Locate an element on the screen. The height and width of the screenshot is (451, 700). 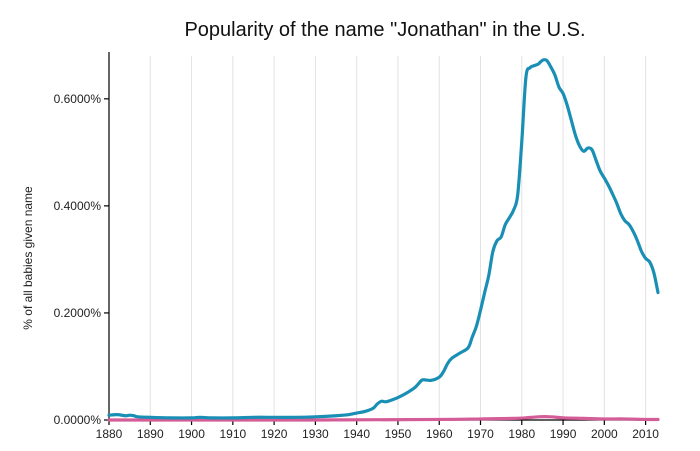
y-tick-label: 0.6000% is located at coordinates (78, 99).